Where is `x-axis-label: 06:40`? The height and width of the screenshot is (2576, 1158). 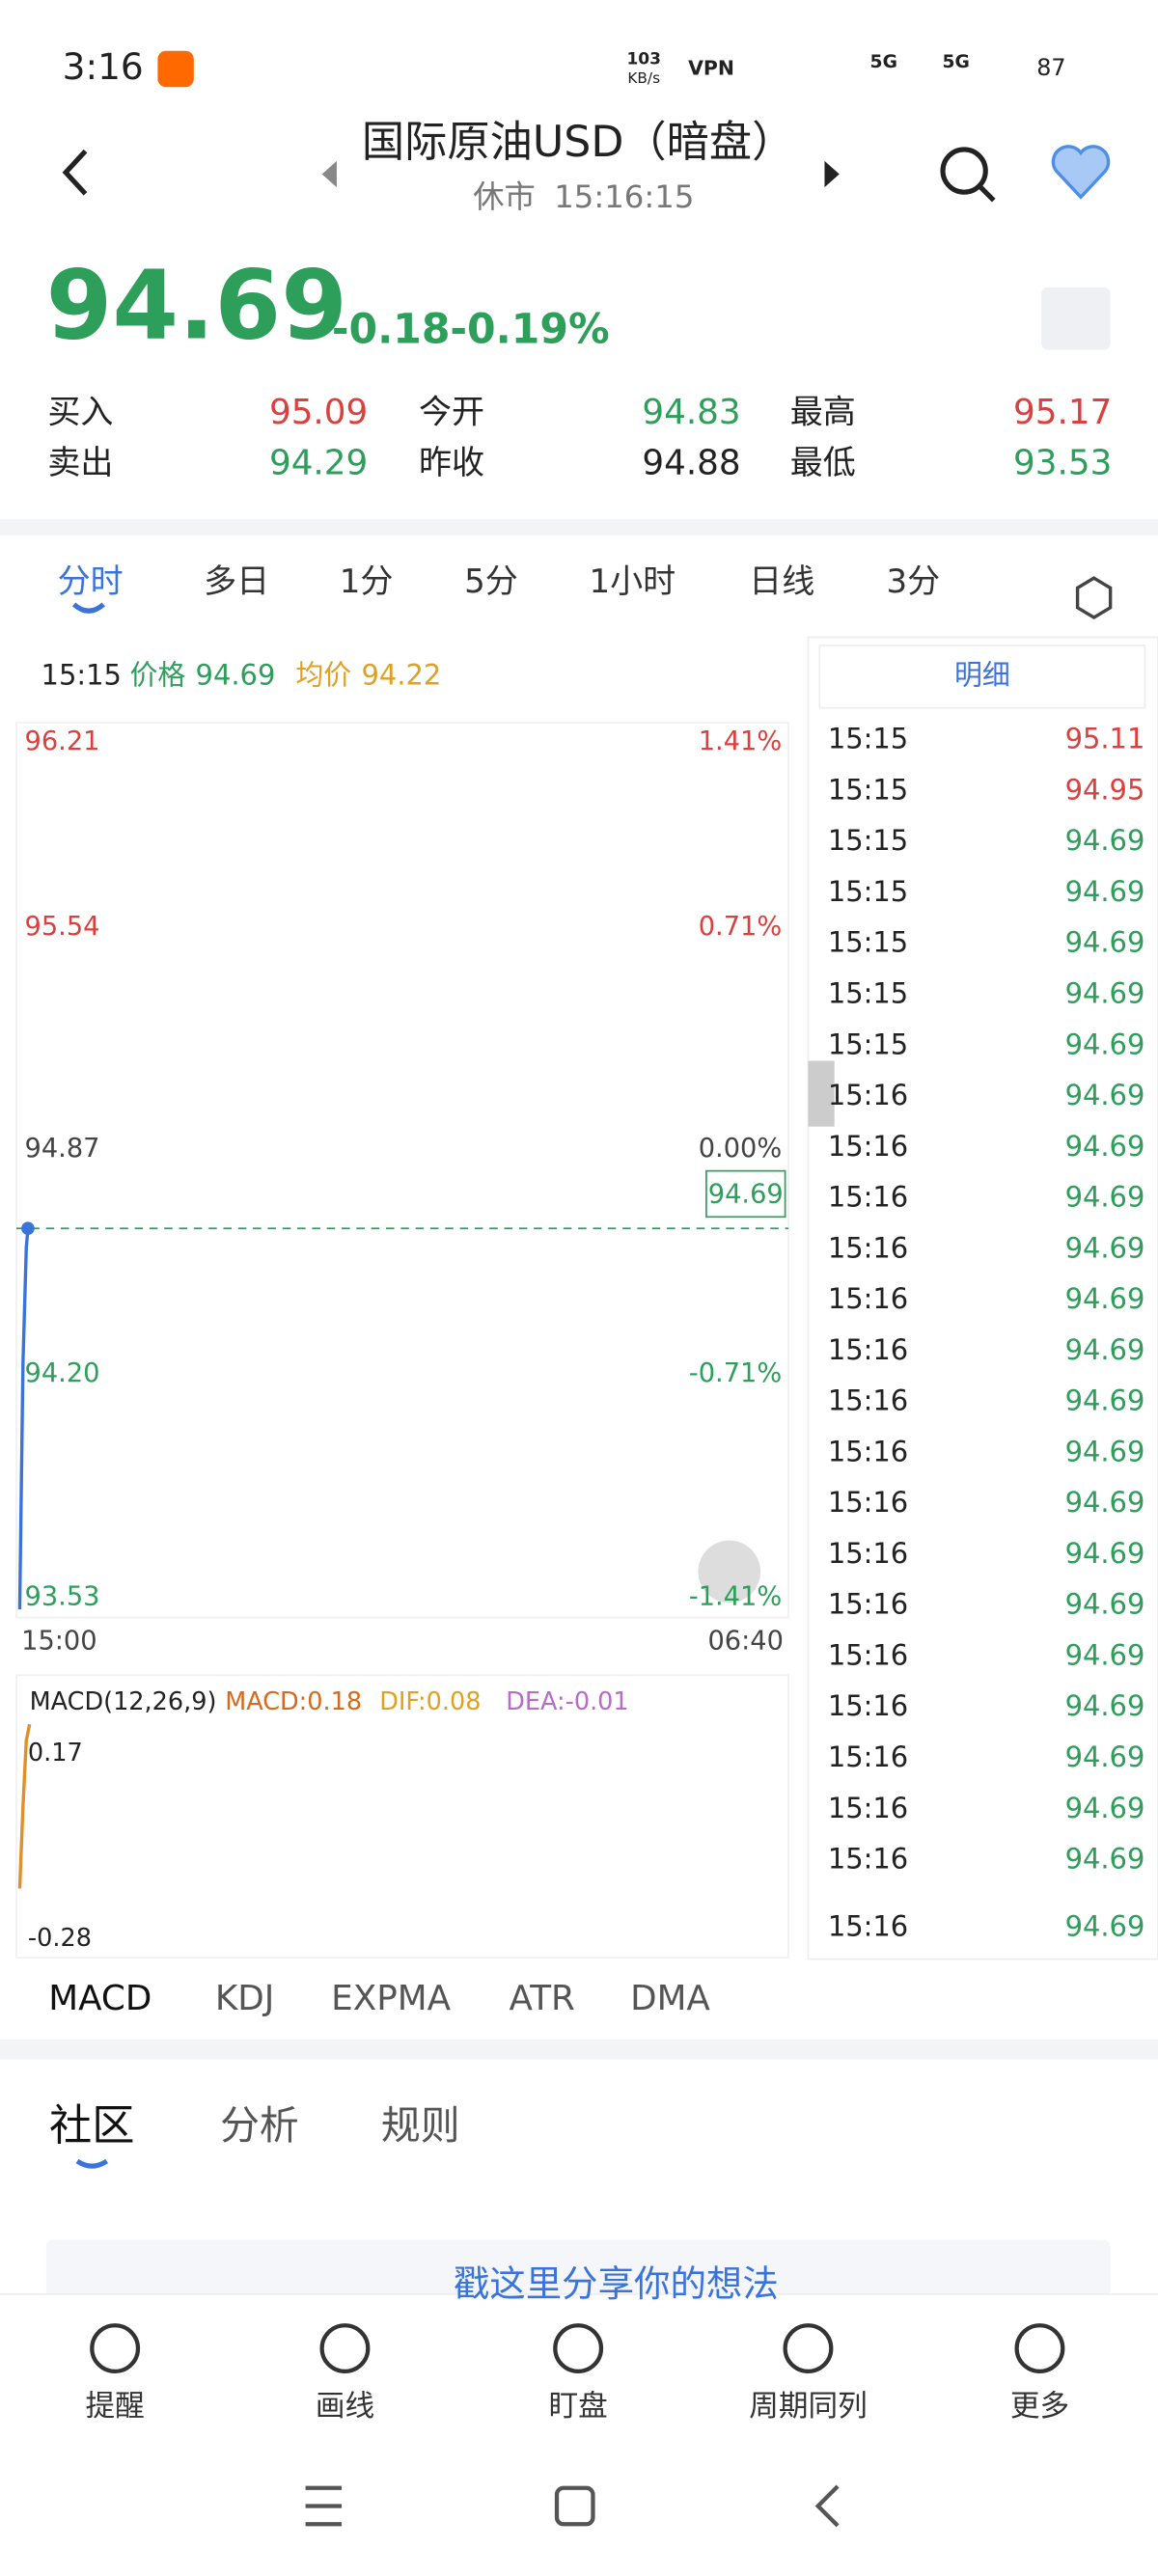 x-axis-label: 06:40 is located at coordinates (745, 1642).